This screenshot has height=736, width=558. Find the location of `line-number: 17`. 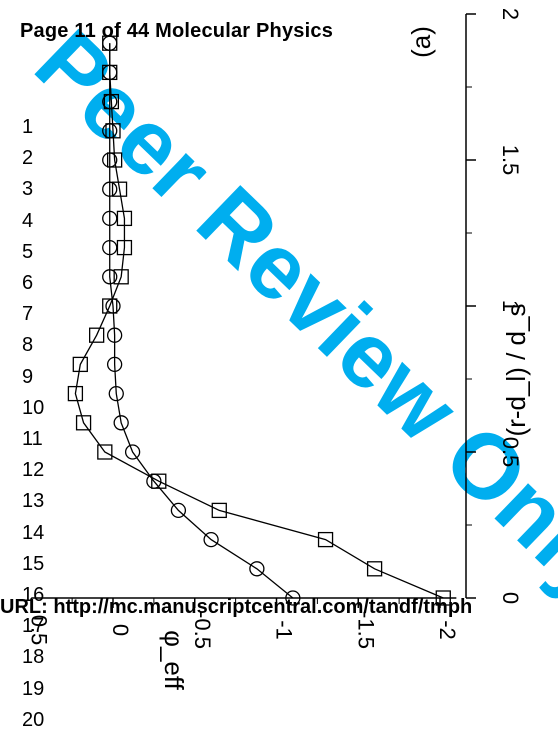

line-number: 17 is located at coordinates (33, 626).